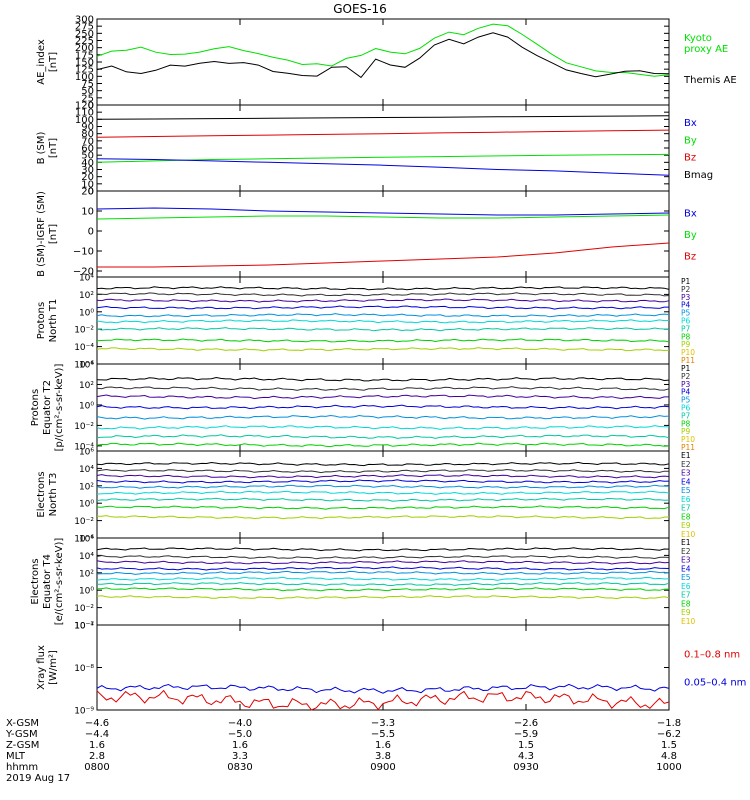  What do you see at coordinates (698, 38) in the screenshot?
I see `legend-entry: Kyoto` at bounding box center [698, 38].